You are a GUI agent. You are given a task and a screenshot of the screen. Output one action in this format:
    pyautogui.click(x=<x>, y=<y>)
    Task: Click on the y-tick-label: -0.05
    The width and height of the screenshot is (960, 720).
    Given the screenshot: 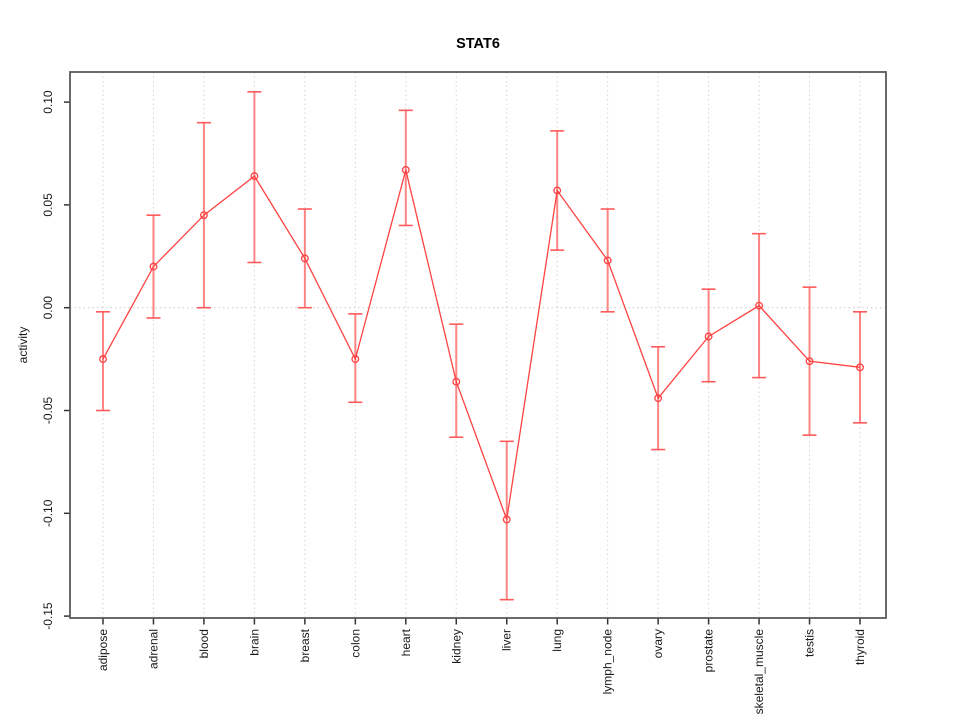 What is the action you would take?
    pyautogui.click(x=48, y=411)
    